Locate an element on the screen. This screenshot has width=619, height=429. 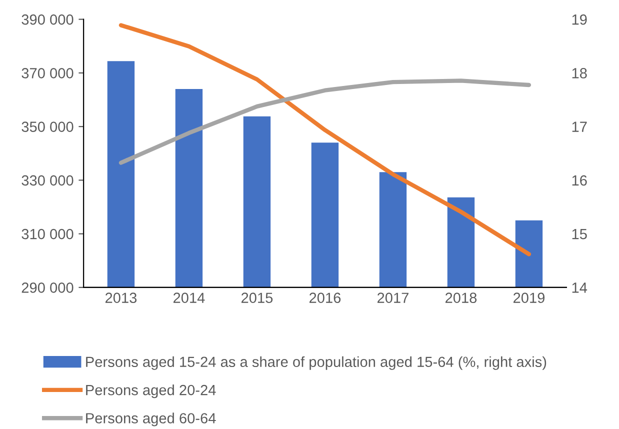
y-tick-label: 310 000 is located at coordinates (48, 234).